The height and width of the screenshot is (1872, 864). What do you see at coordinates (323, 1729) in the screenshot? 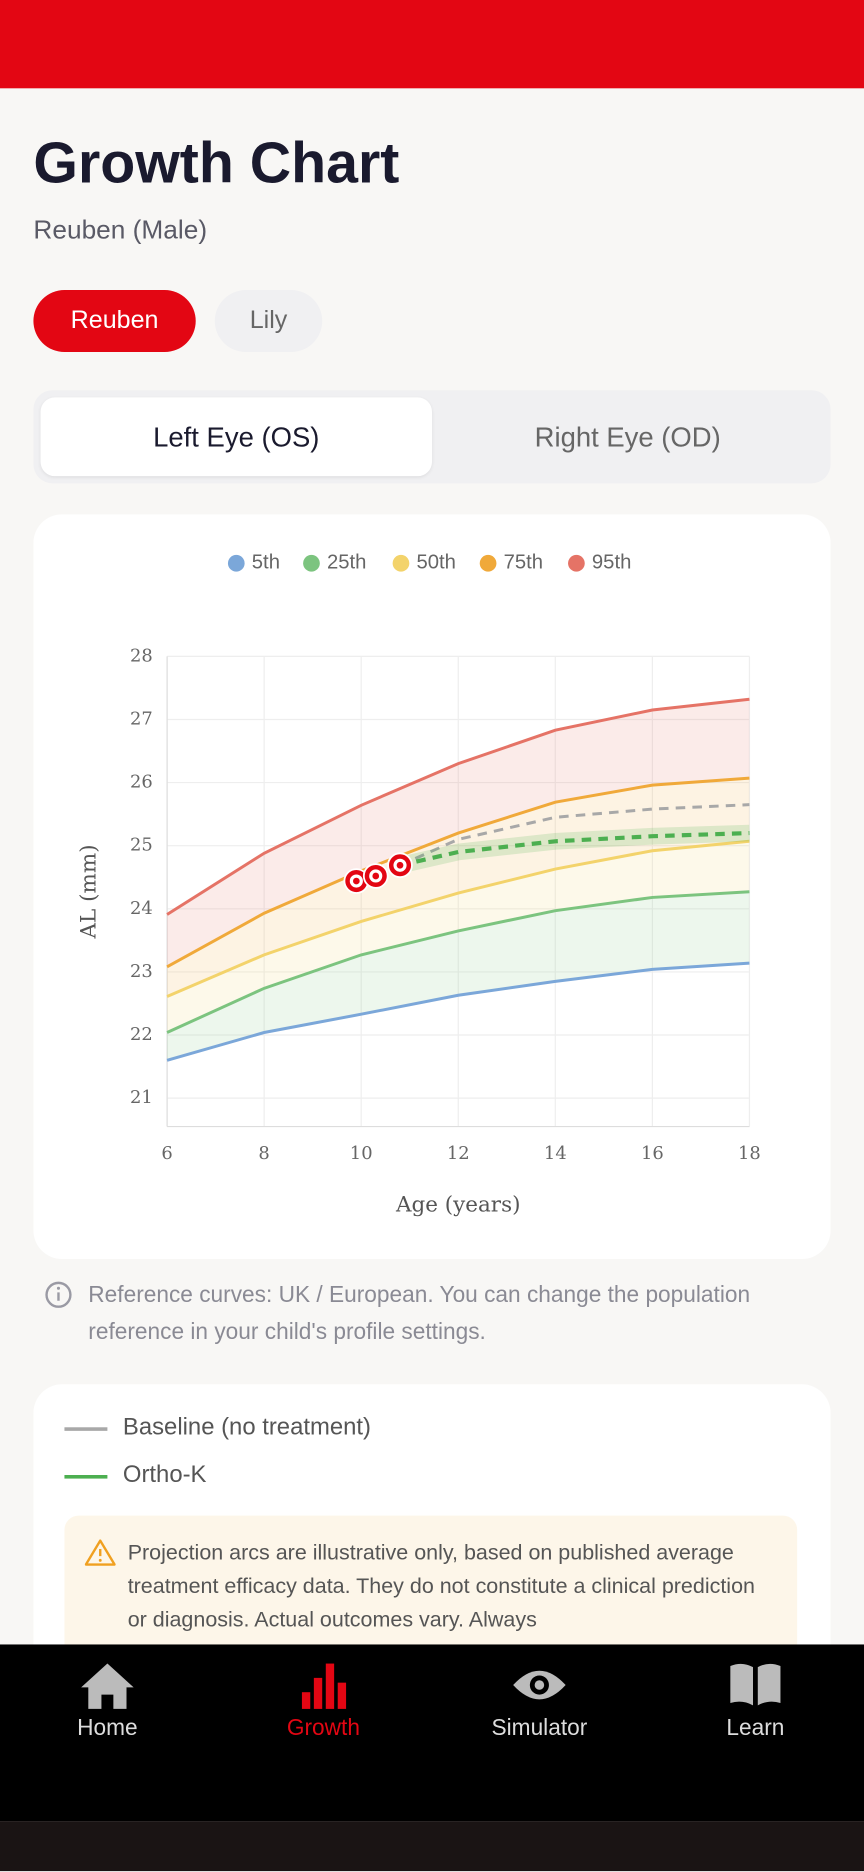
I see `nav-label: Growth` at bounding box center [323, 1729].